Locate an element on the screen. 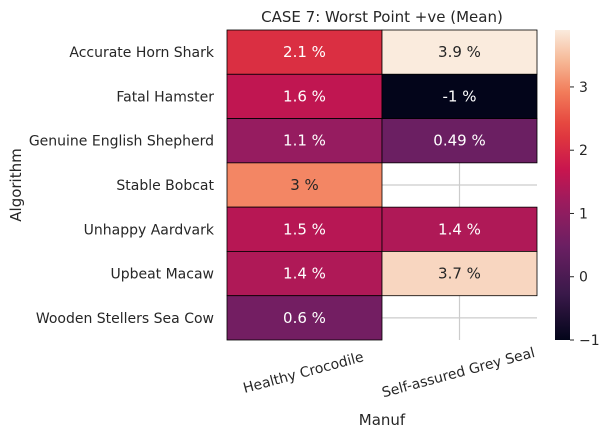  y-tick-label: Wooden Stellers Sea Cow is located at coordinates (125, 319).